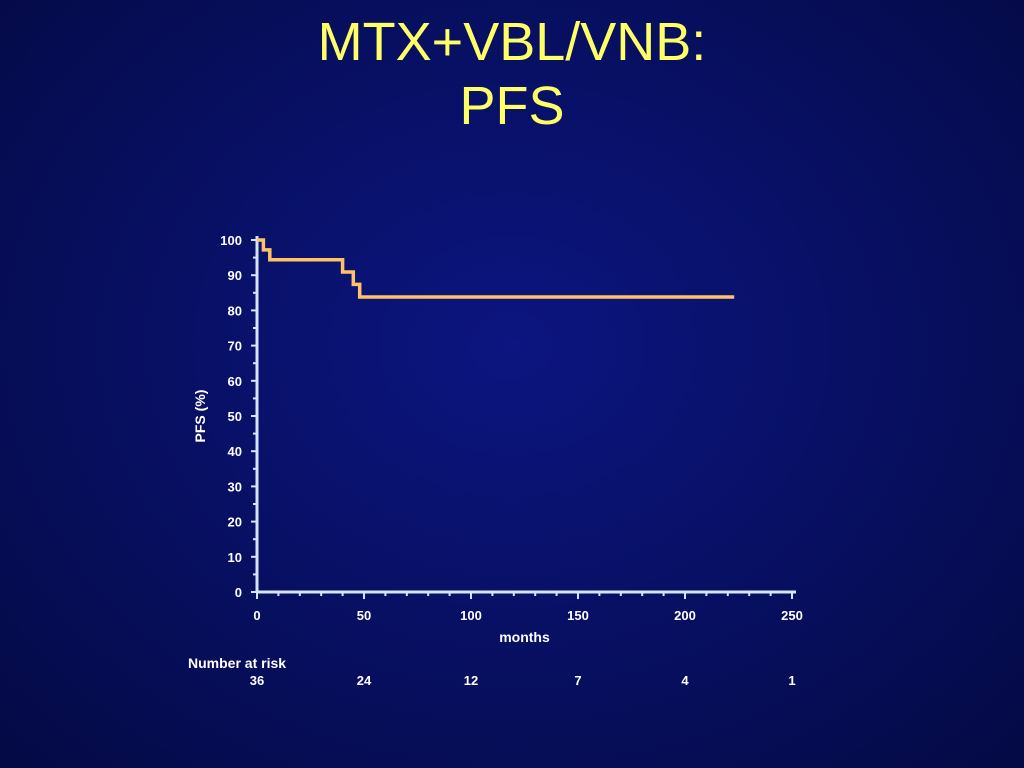 This screenshot has width=1024, height=768. What do you see at coordinates (235, 381) in the screenshot?
I see `y-tick-label: 60` at bounding box center [235, 381].